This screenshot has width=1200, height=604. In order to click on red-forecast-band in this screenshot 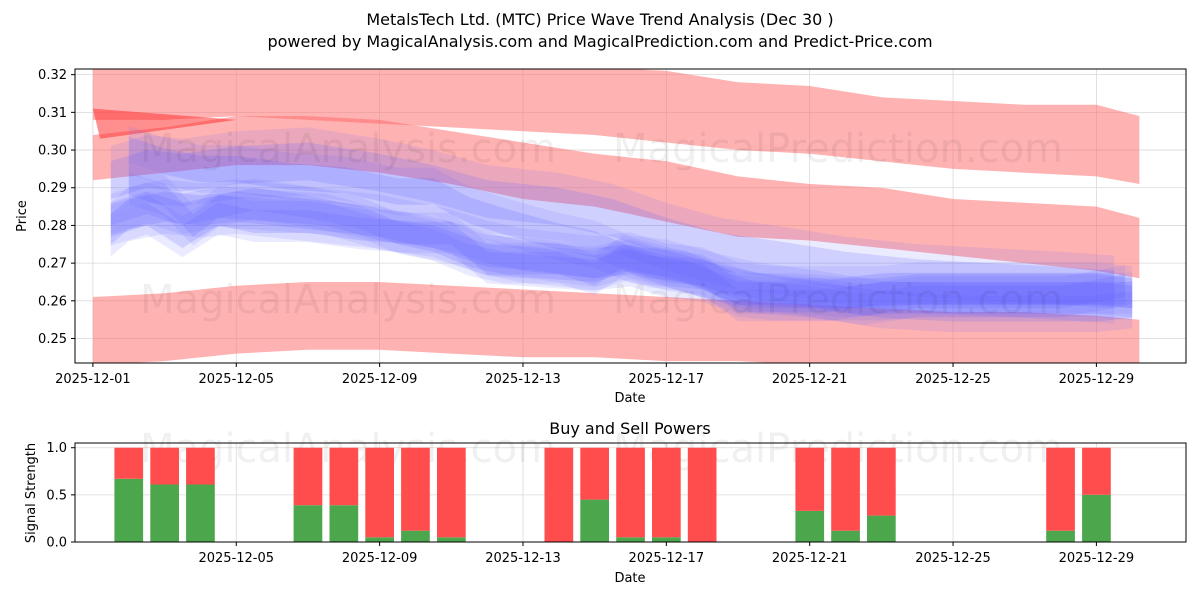, I will do `click(616, 322)`.